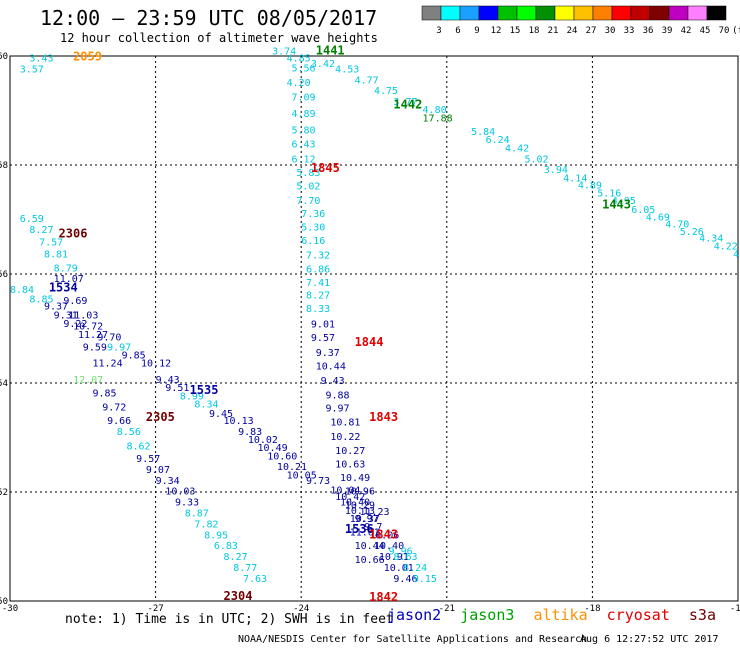 The image size is (740, 650). I want to click on wave-height-value: 3.42, so click(323, 64).